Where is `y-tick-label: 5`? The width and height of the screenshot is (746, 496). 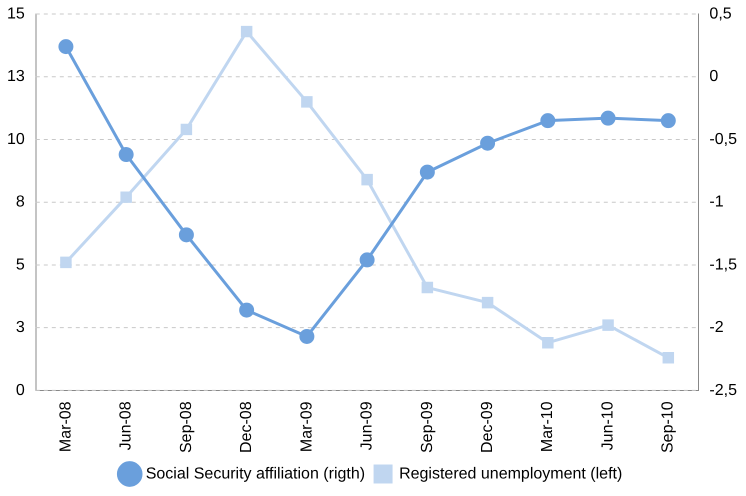
y-tick-label: 5 is located at coordinates (20, 265).